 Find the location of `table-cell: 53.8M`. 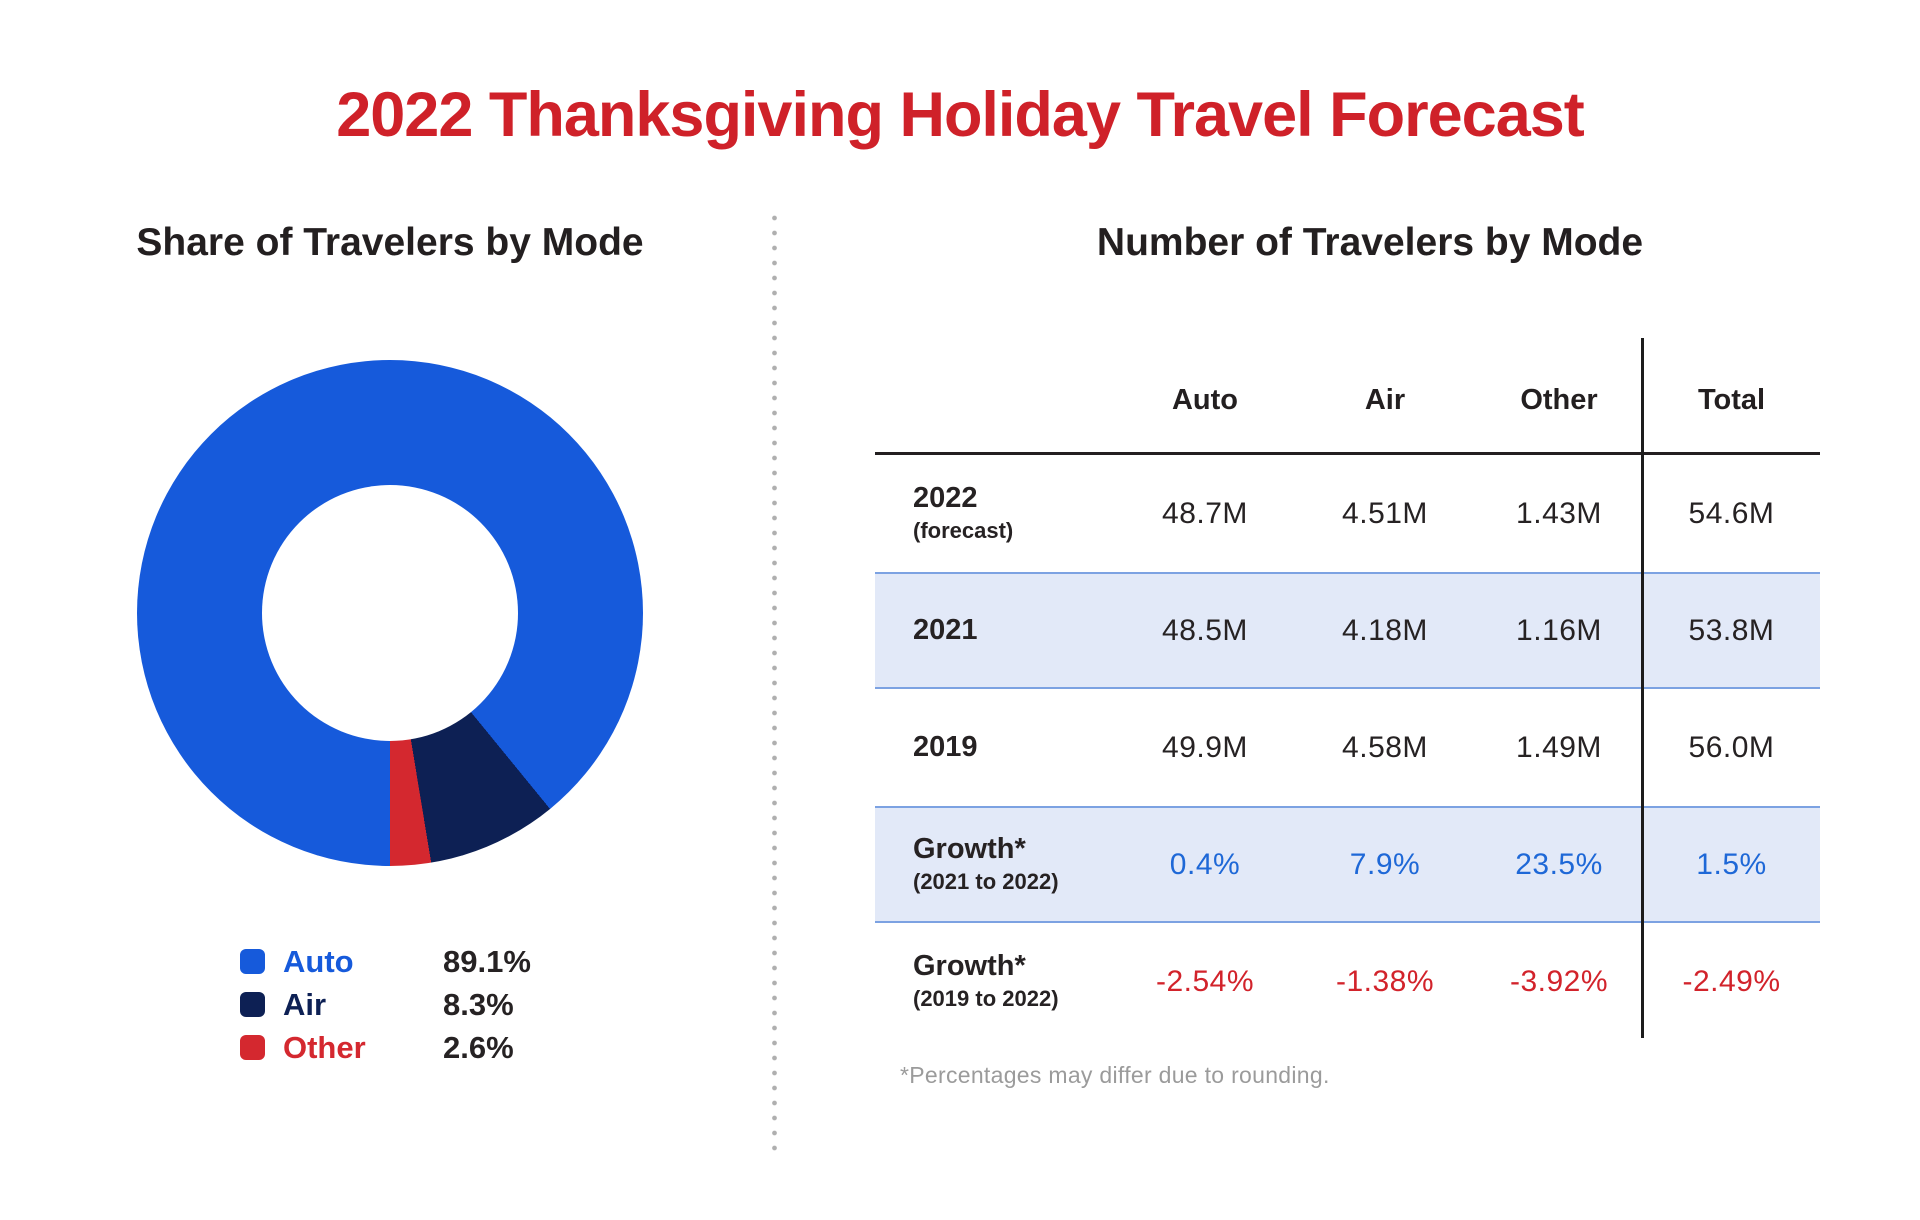

table-cell: 53.8M is located at coordinates (1731, 630).